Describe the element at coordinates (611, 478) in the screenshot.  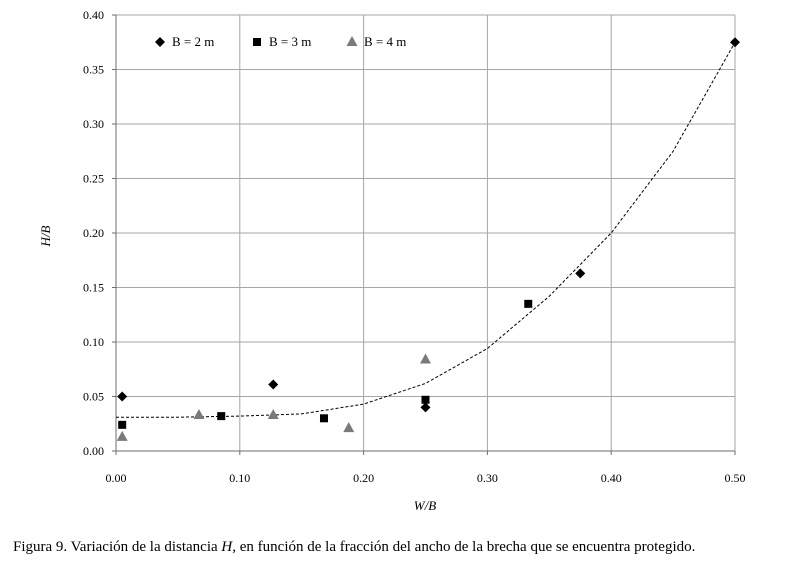
I see `x-tick-label: 0.40` at that location.